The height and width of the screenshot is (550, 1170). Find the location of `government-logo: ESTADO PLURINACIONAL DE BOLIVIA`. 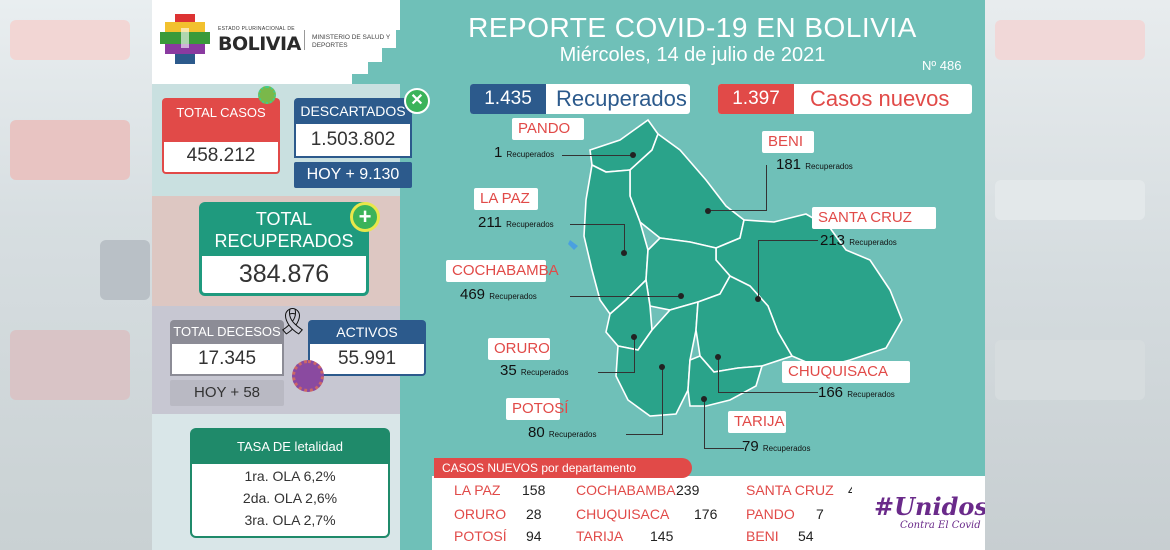

government-logo: ESTADO PLURINACIONAL DE BOLIVIA is located at coordinates (230, 40).